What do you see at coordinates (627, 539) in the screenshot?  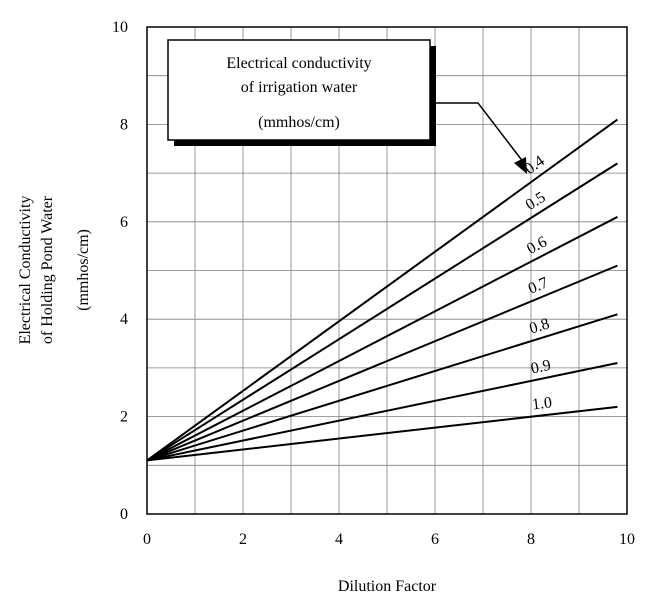 I see `x-tick-label: 10` at bounding box center [627, 539].